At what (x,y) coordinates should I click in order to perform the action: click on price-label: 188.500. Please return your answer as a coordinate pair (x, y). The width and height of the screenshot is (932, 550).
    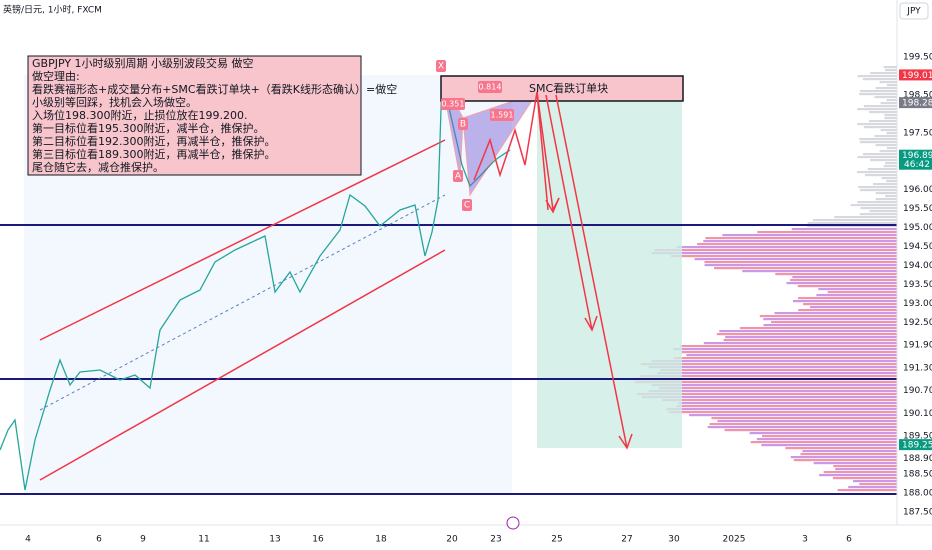
    Looking at the image, I should click on (917, 474).